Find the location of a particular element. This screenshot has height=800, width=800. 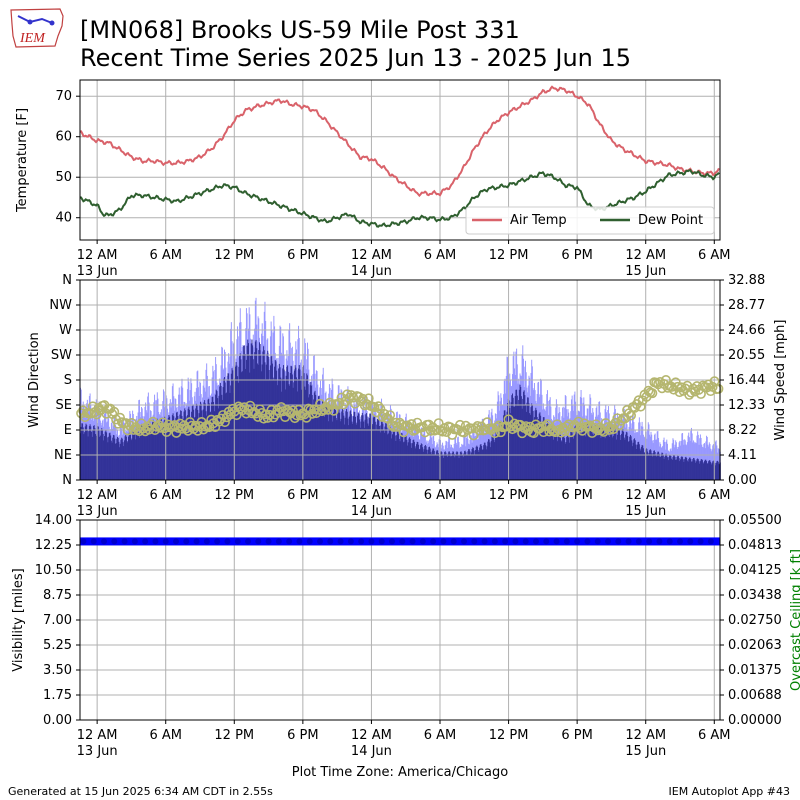

wind-x-tick-label: 6 AM is located at coordinates (440, 495).